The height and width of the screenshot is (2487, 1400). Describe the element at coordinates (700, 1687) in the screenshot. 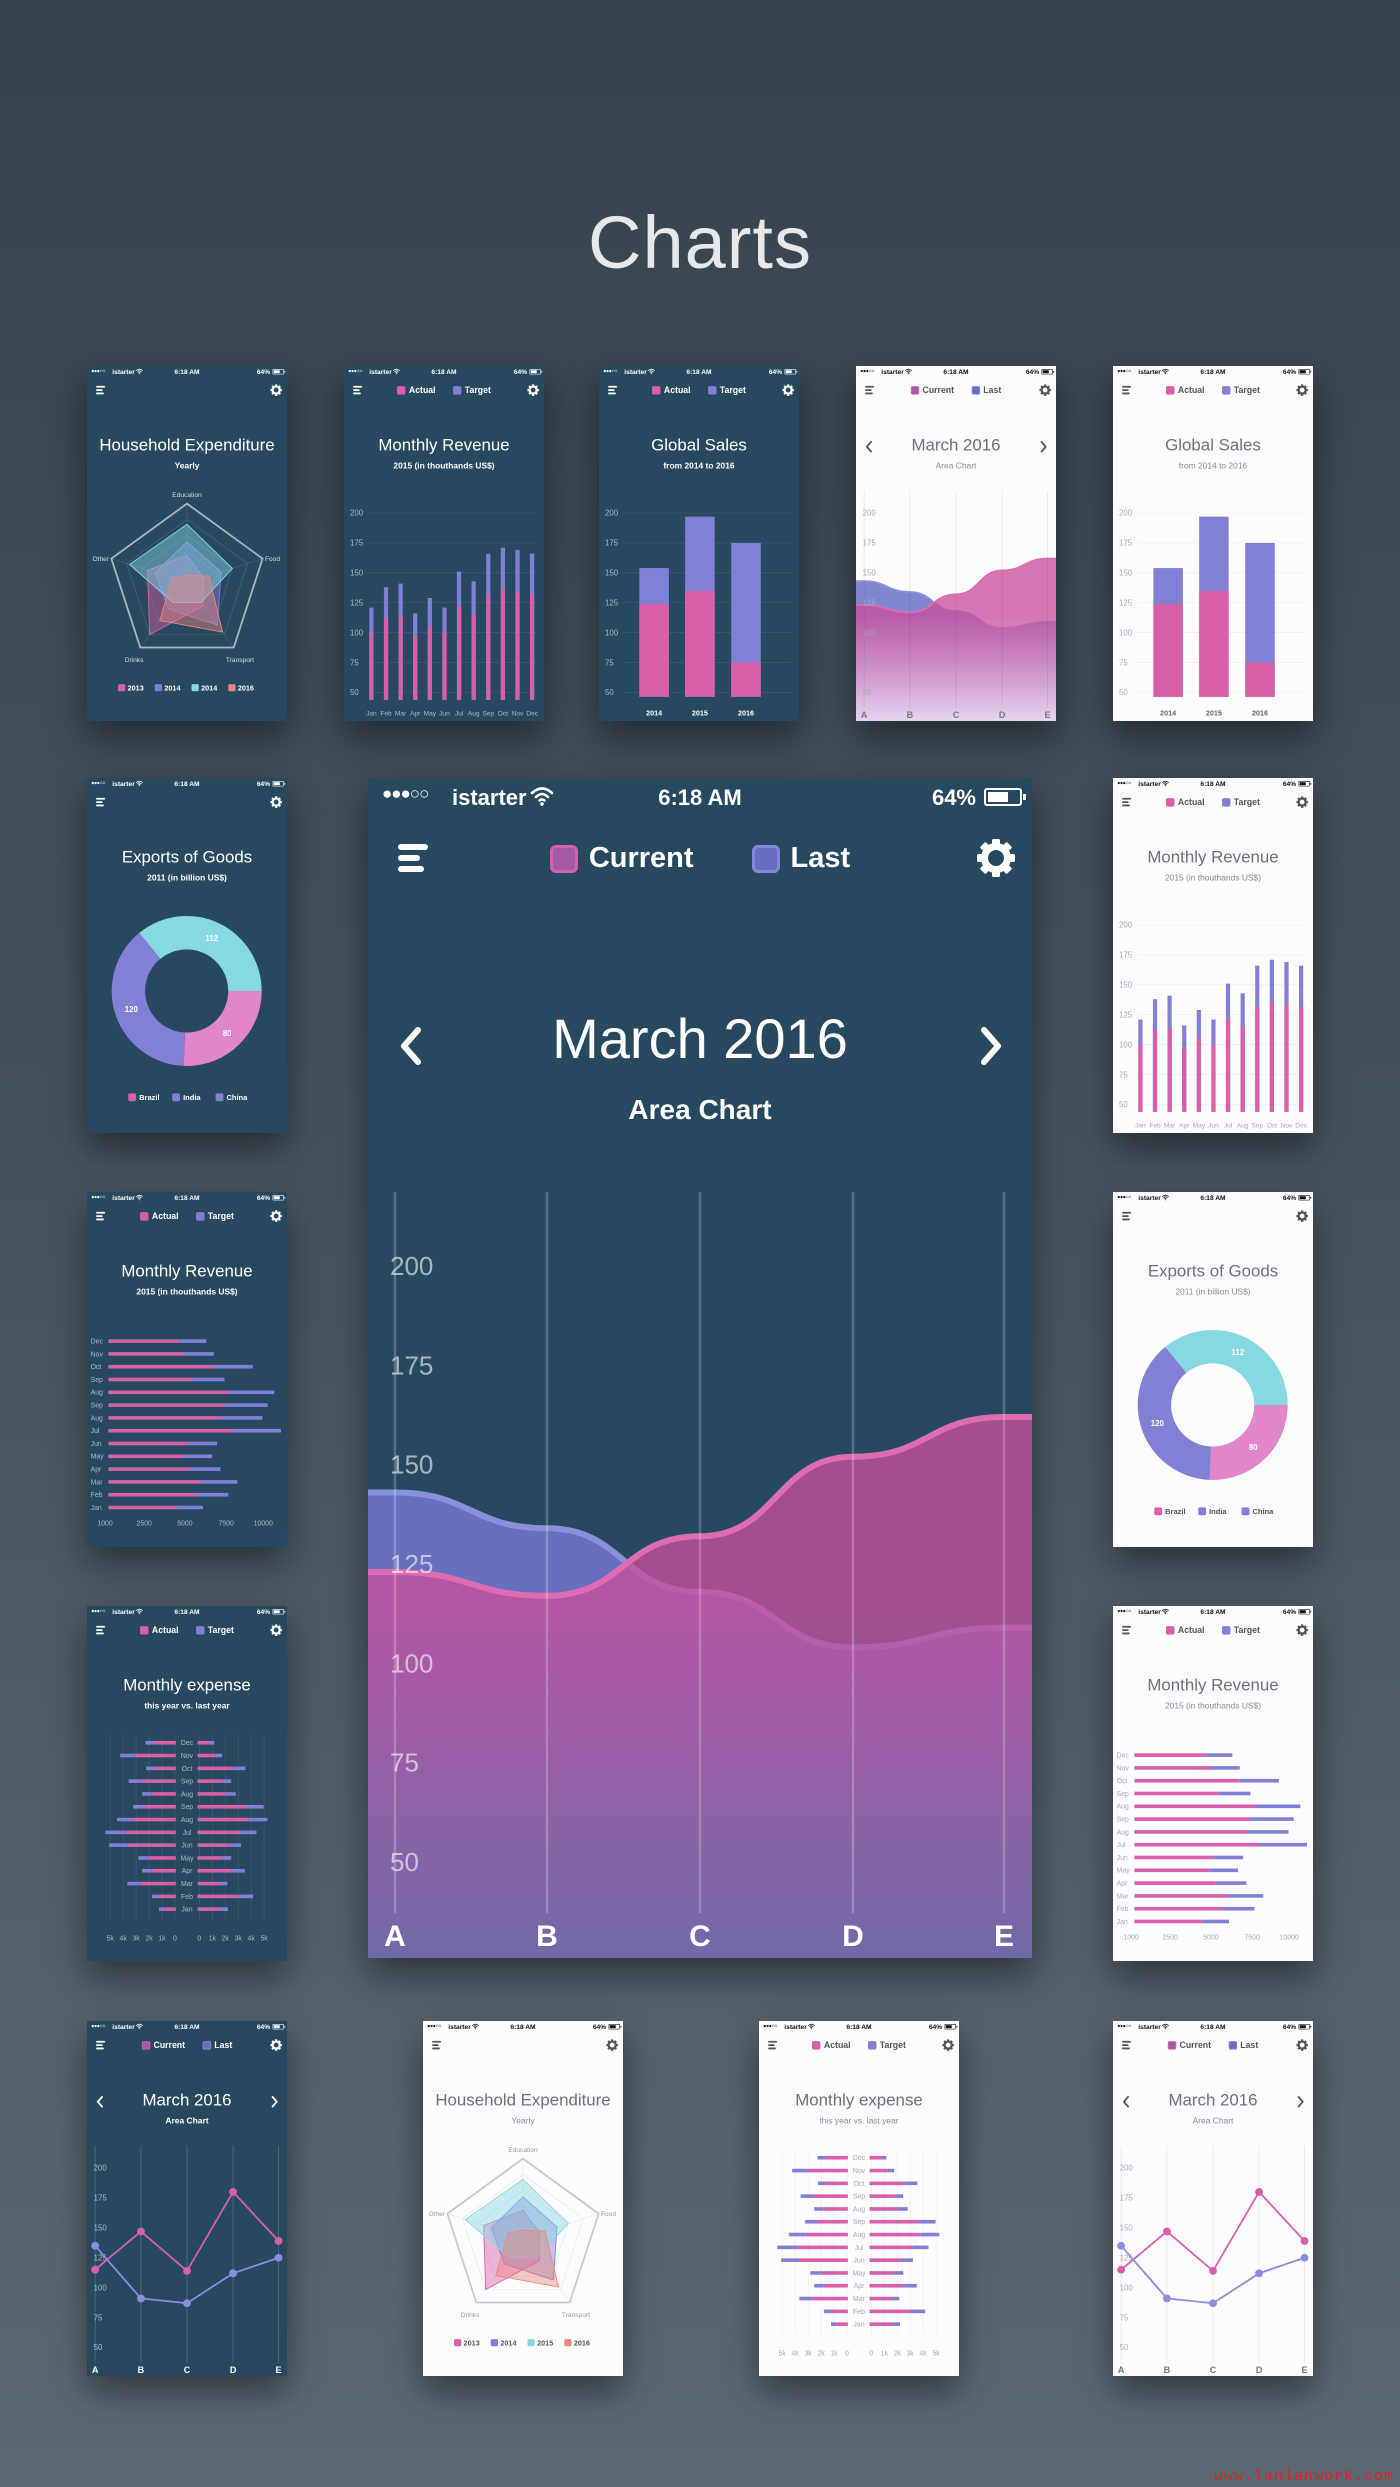

I see `area-current` at that location.